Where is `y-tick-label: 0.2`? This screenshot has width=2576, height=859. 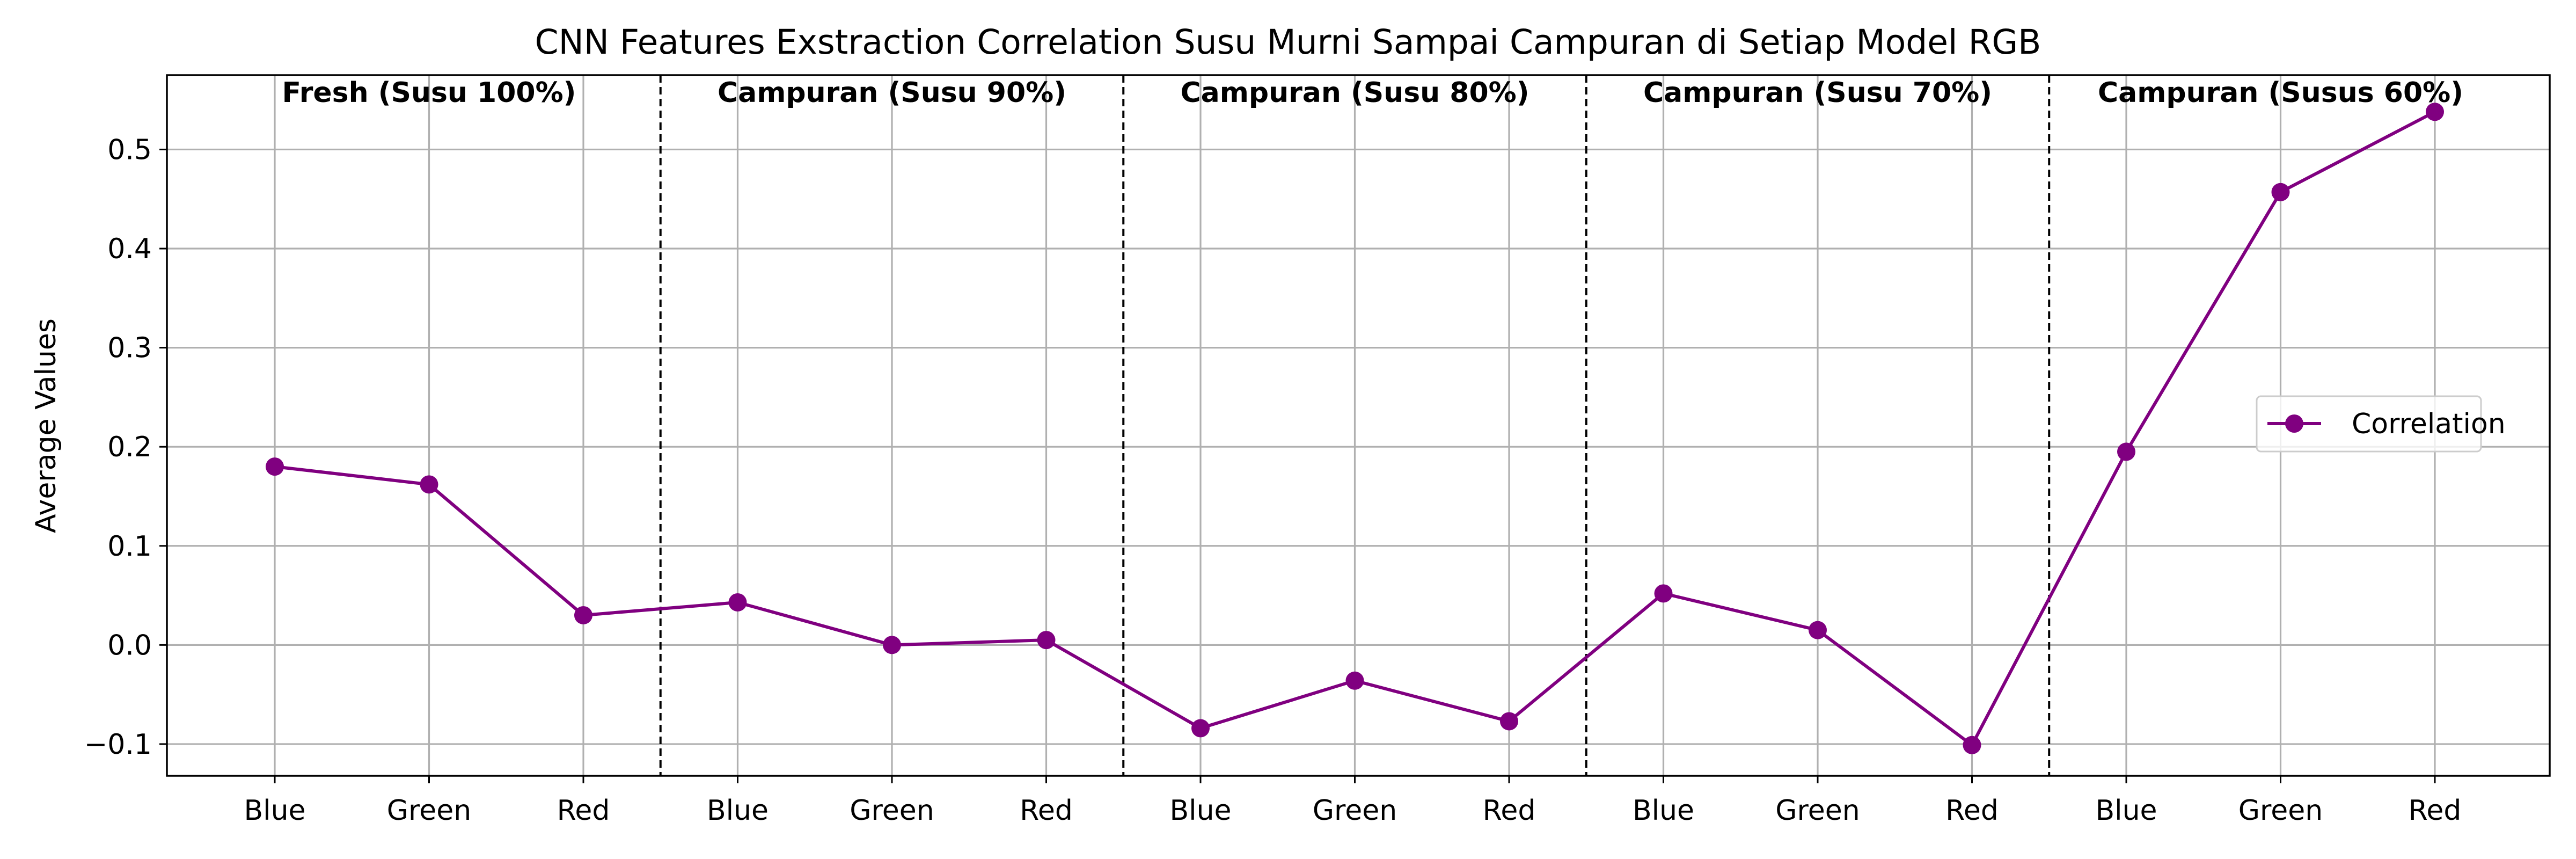 y-tick-label: 0.2 is located at coordinates (129, 447).